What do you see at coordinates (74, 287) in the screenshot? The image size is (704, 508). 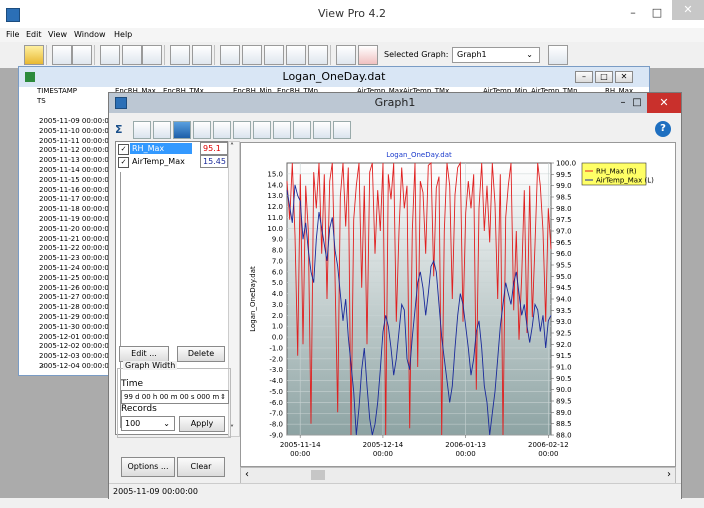 I see `table-row: 2005-11-26 00:00:0` at bounding box center [74, 287].